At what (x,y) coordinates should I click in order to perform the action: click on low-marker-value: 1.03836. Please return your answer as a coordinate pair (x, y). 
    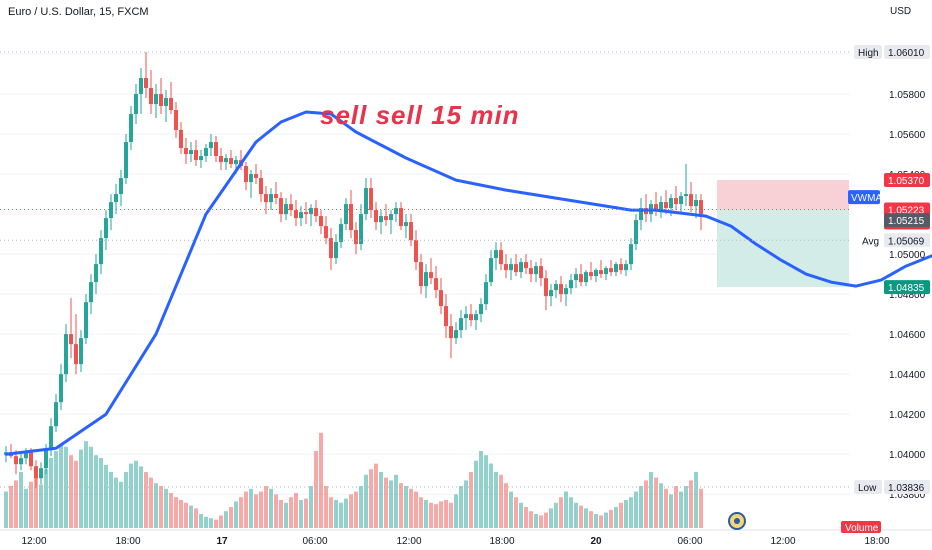
    Looking at the image, I should click on (906, 488).